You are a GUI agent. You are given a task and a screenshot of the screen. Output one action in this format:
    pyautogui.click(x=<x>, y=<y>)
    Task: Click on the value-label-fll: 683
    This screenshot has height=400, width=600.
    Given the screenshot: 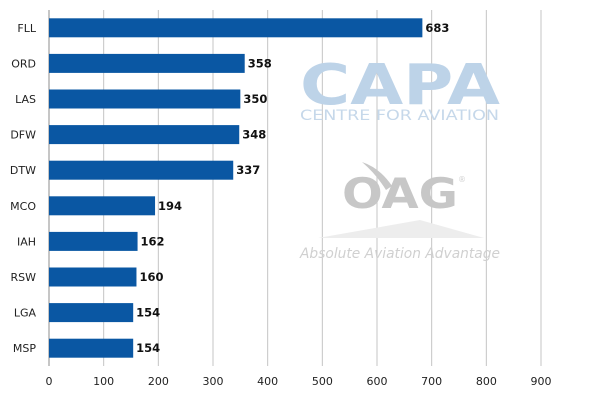 What is the action you would take?
    pyautogui.click(x=437, y=28)
    